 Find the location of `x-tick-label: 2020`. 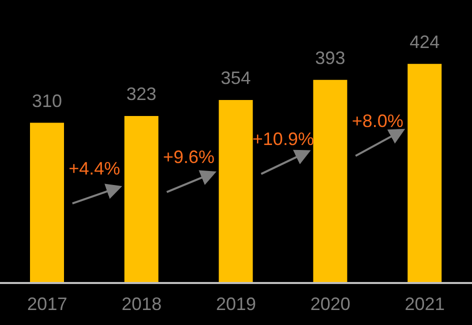

x-tick-label: 2020 is located at coordinates (330, 304).